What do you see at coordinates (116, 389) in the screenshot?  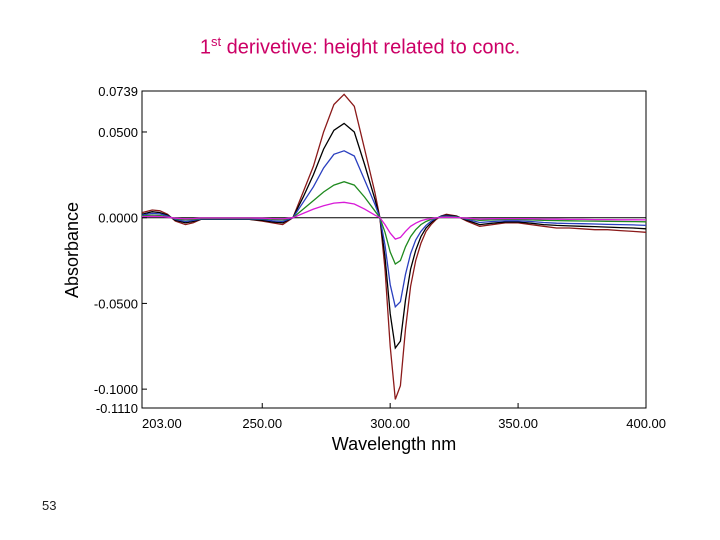 I see `y-tick-label: -0.1000` at bounding box center [116, 389].